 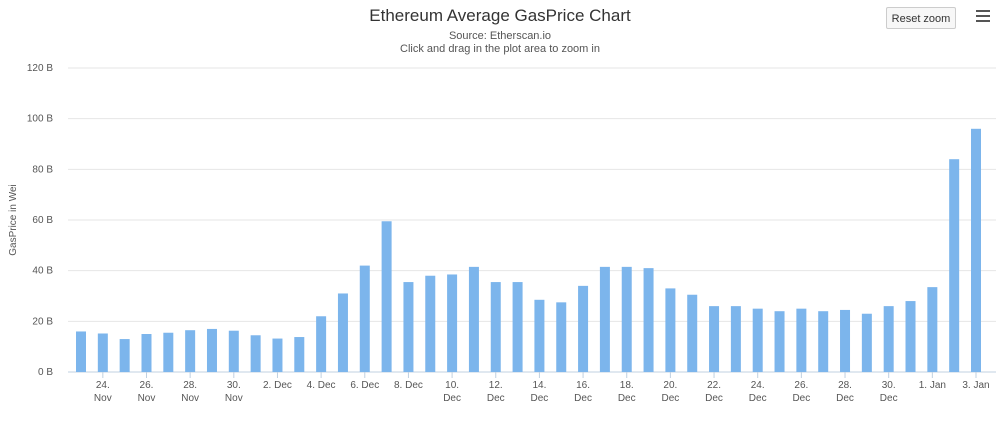 What do you see at coordinates (975, 385) in the screenshot?
I see `x-tick-label: 3. Jan` at bounding box center [975, 385].